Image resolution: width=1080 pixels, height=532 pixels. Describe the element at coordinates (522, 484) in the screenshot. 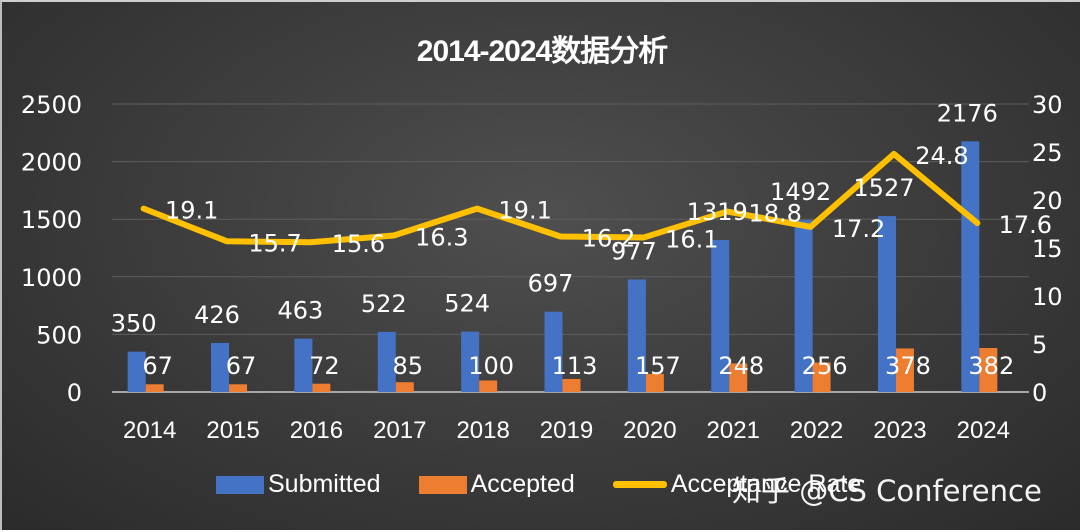

I see `legend-label-accepted: Accepted` at that location.